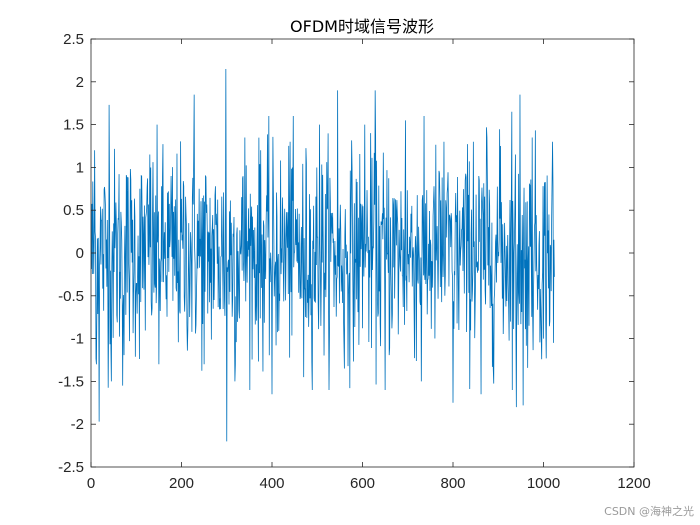  What do you see at coordinates (362, 483) in the screenshot?
I see `x-tick-label: 600` at bounding box center [362, 483].